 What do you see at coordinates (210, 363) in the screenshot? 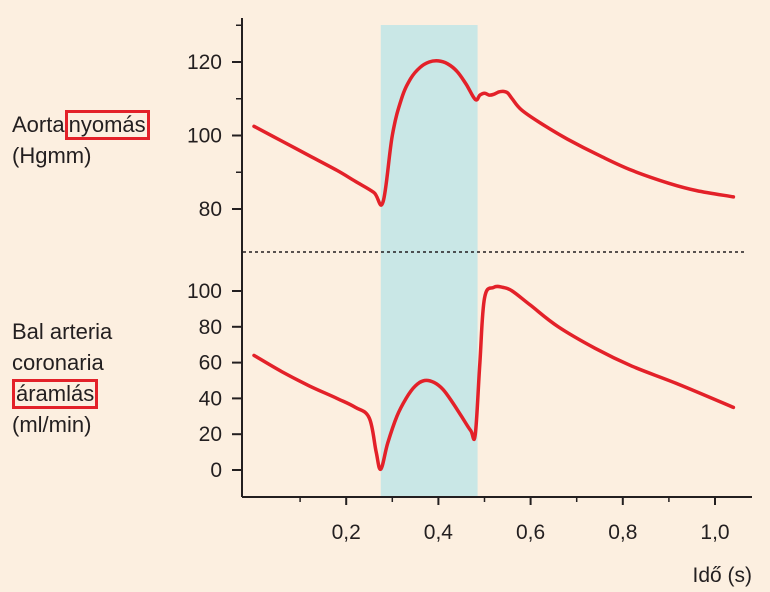
I see `y-tick-label: 60` at bounding box center [210, 363].